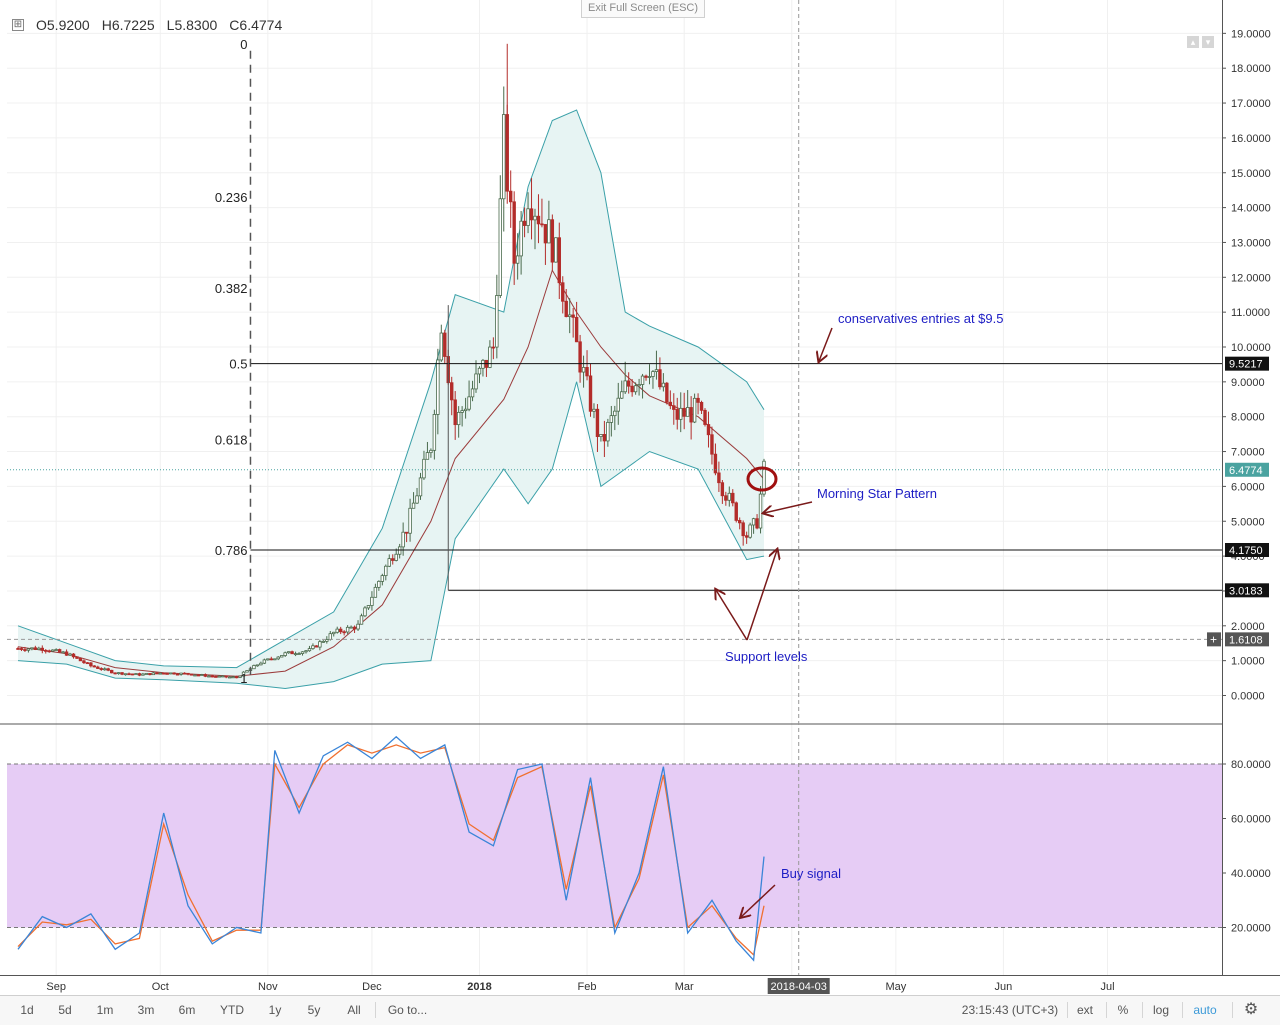  What do you see at coordinates (1251, 34) in the screenshot?
I see `price-tick-label: 19.0000` at bounding box center [1251, 34].